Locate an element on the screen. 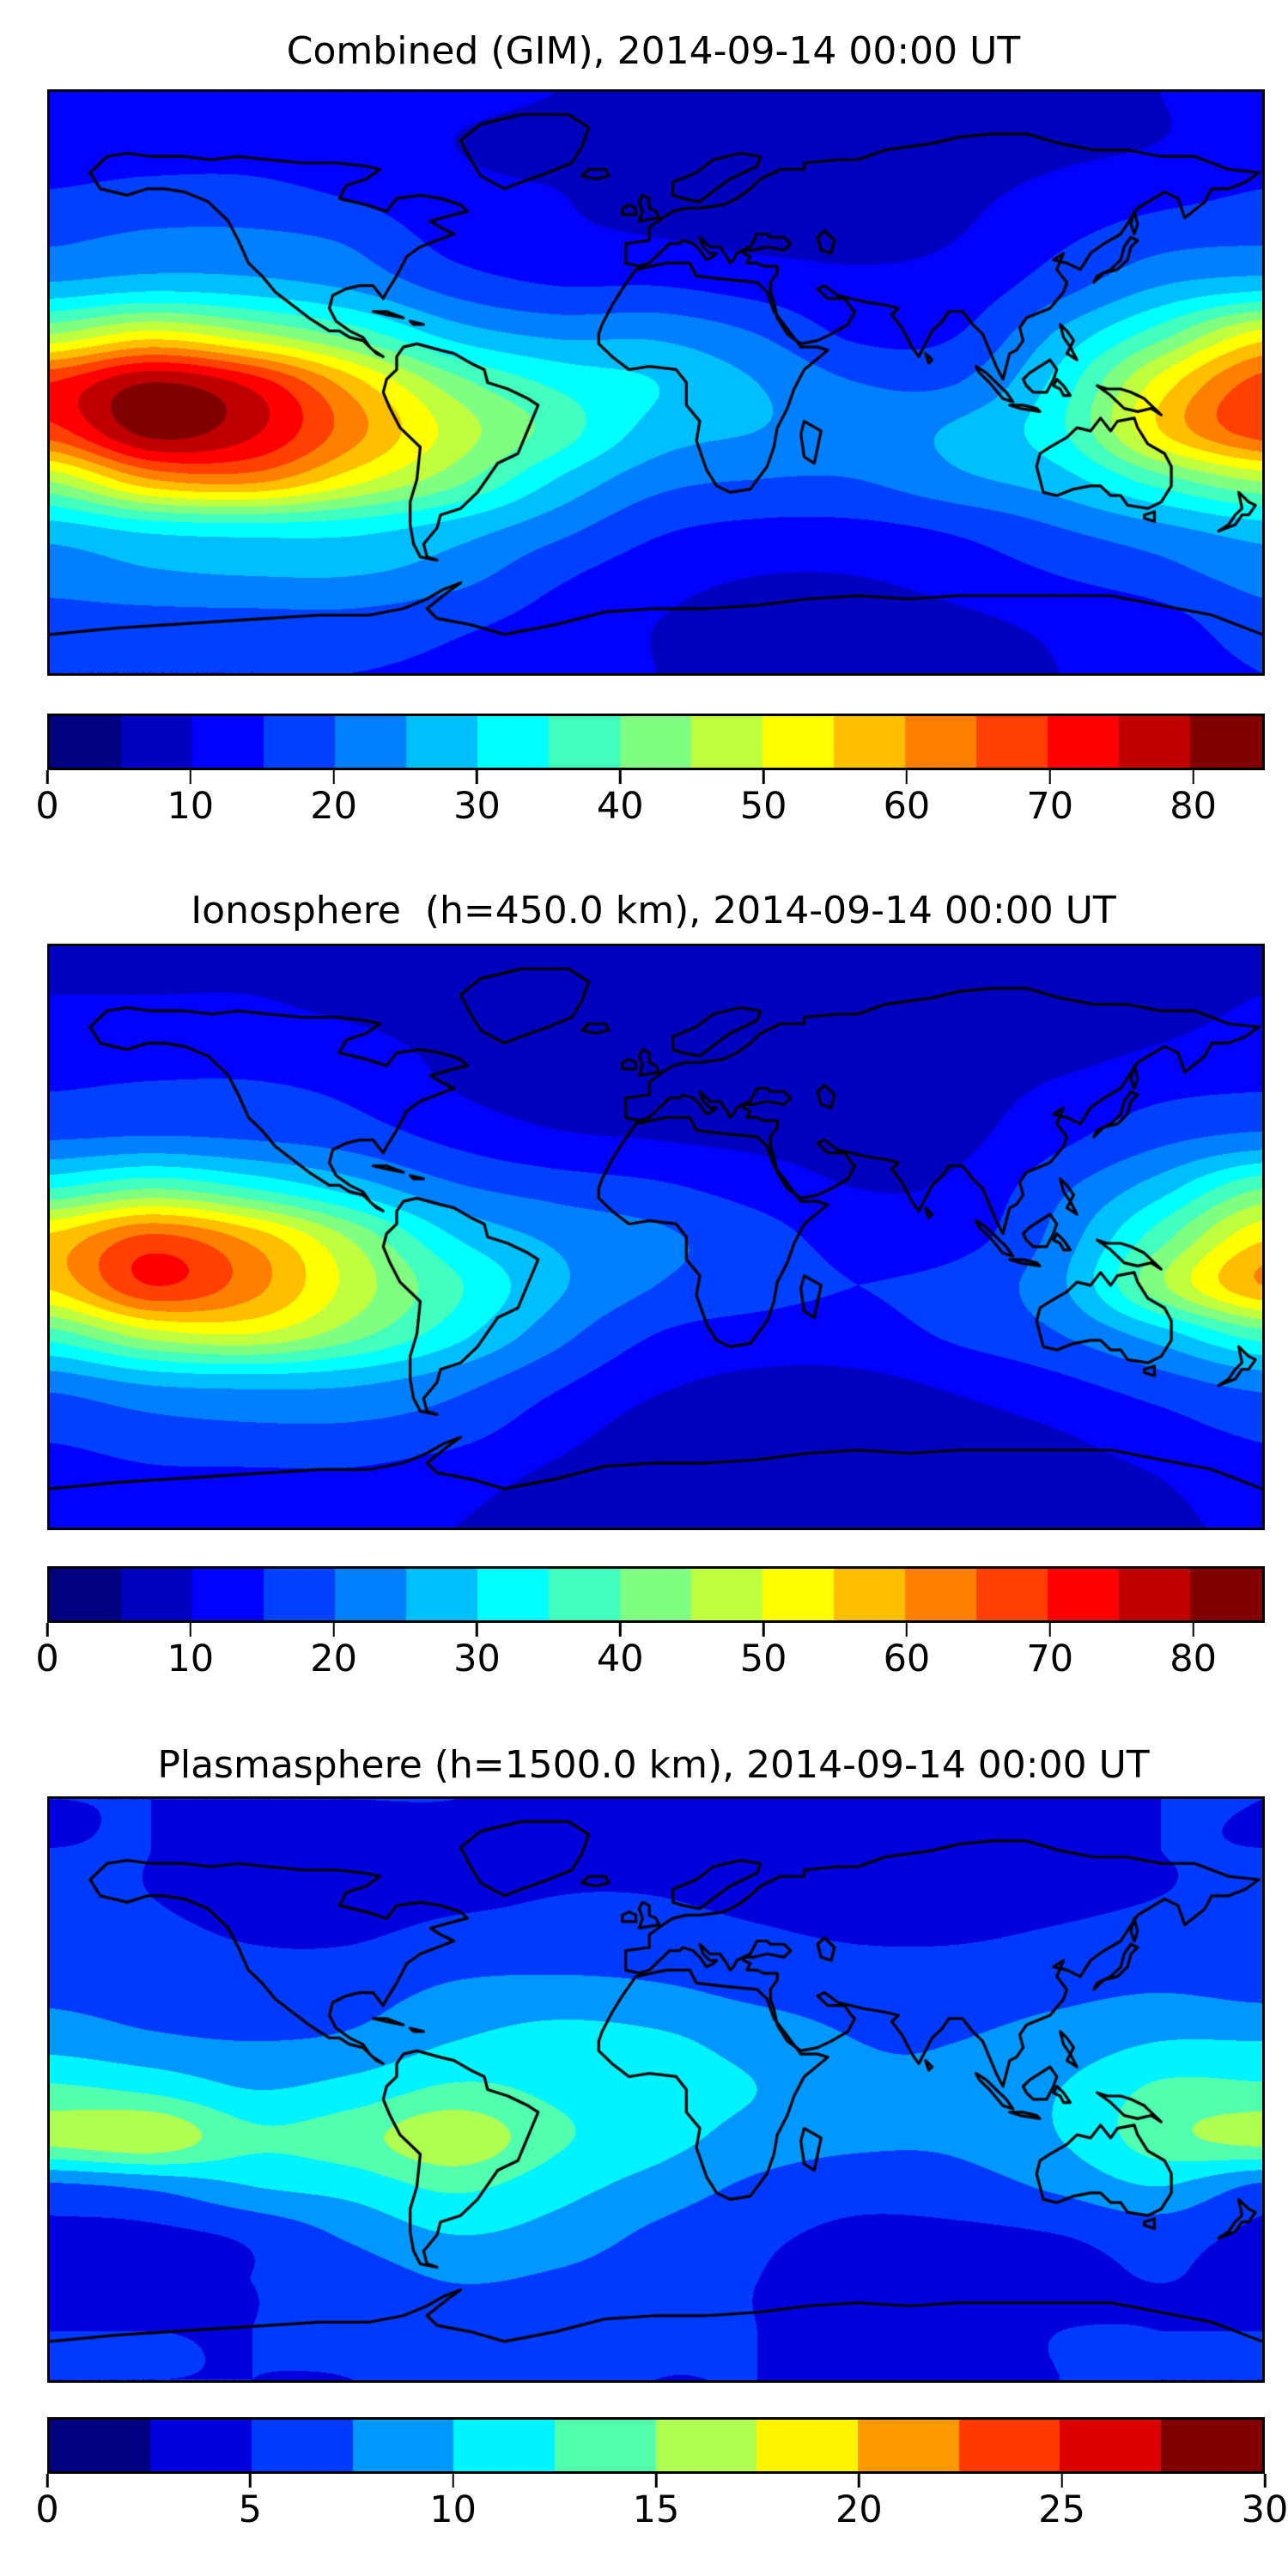 The height and width of the screenshot is (2576, 1288). colorbar-ticks-ionosphere: 0 10 20 30 40 50 60 70 80 is located at coordinates (650, 1659).